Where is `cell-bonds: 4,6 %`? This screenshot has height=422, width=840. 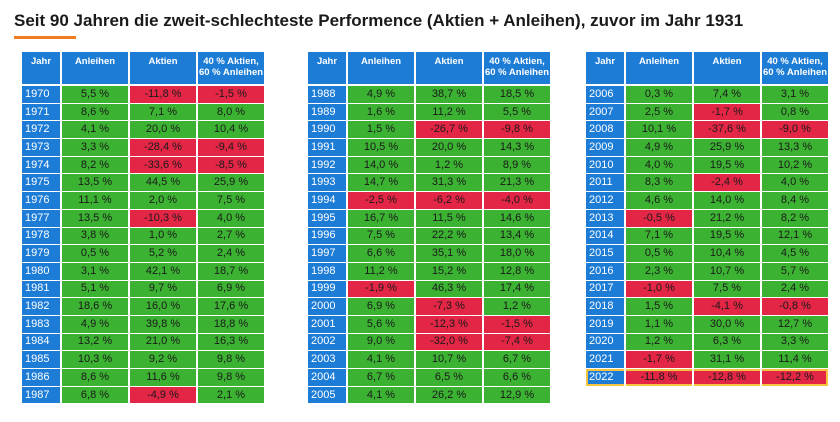
cell-bonds: 4,6 % is located at coordinates (659, 201).